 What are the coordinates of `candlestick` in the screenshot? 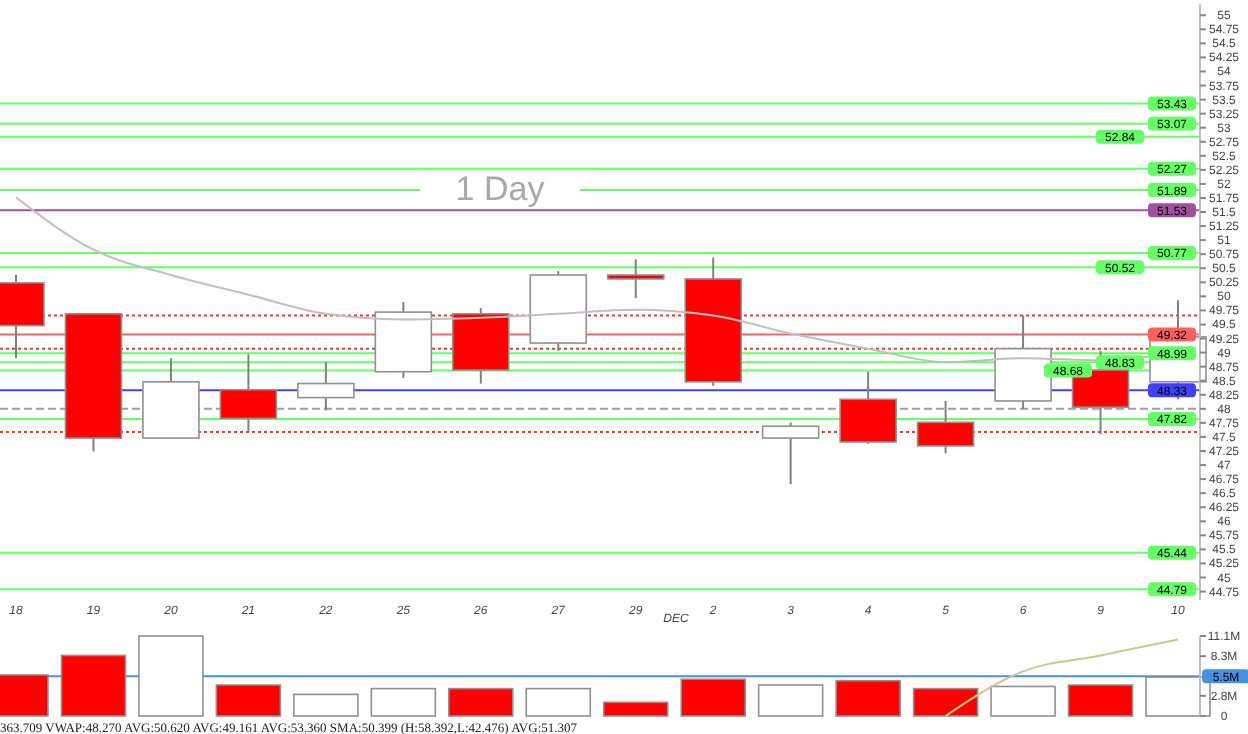 It's located at (635, 279).